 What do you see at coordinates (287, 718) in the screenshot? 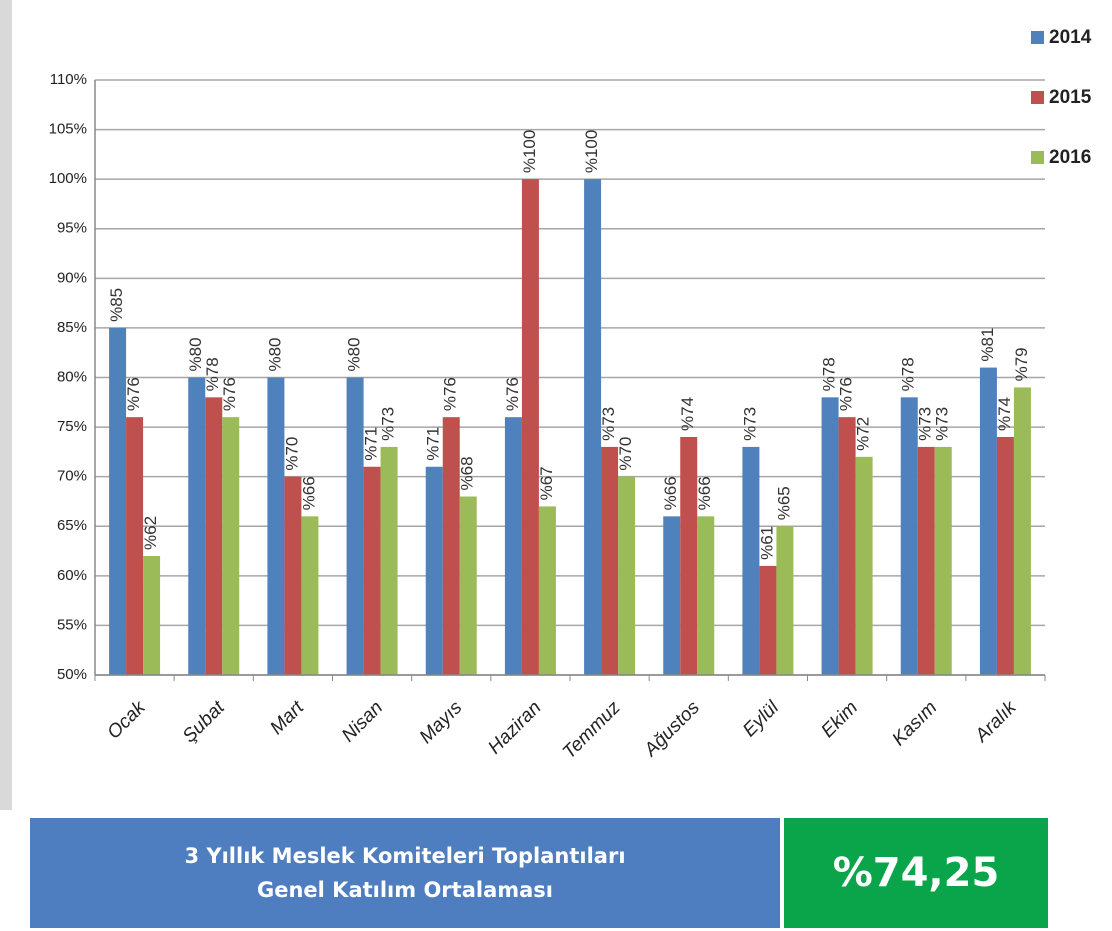
I see `x-tick-label: Mart` at bounding box center [287, 718].